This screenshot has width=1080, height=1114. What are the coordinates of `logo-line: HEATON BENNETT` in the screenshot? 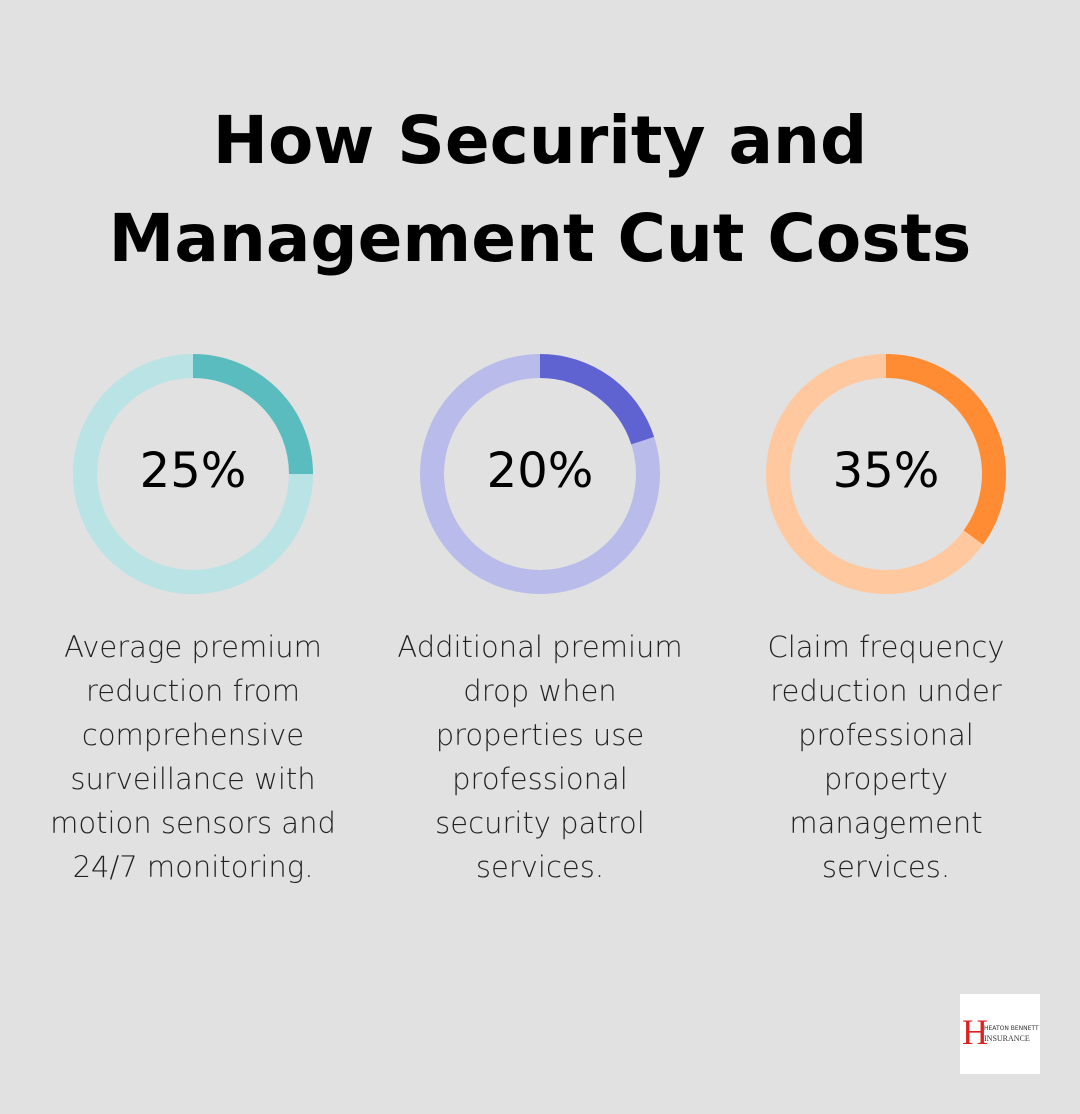 It's located at (1011, 1028).